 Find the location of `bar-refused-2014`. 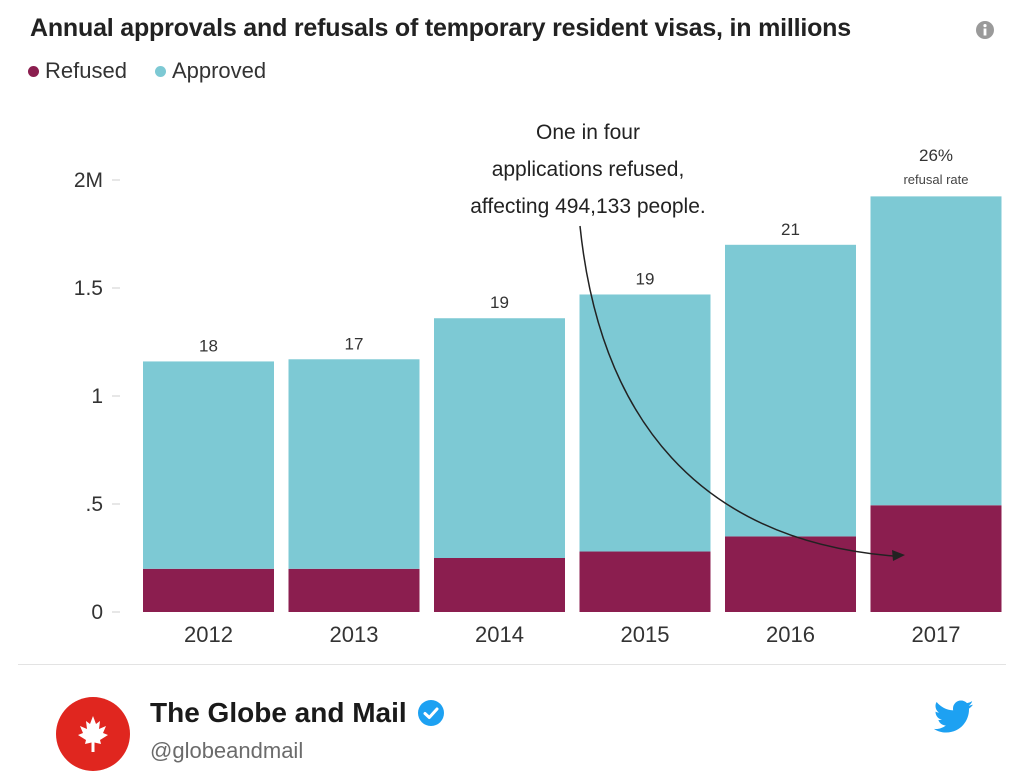

bar-refused-2014 is located at coordinates (499, 585).